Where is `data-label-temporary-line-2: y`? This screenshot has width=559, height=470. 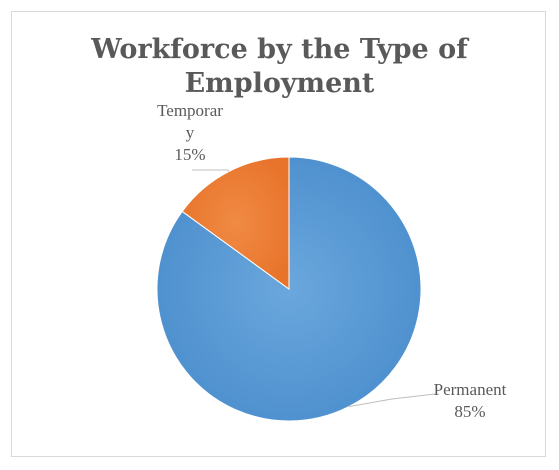 data-label-temporary-line-2: y is located at coordinates (190, 132).